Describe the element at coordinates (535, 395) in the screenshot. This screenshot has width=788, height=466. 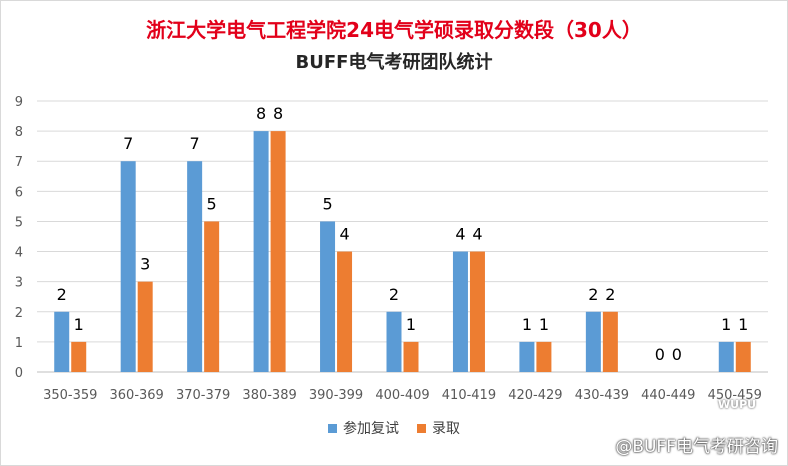
I see `x-tick-label: 420-429` at that location.